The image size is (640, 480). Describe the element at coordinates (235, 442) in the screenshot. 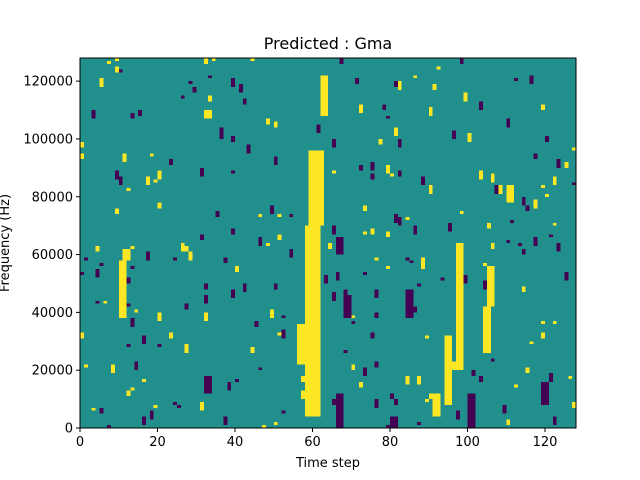

I see `x-tick-label: 40` at that location.